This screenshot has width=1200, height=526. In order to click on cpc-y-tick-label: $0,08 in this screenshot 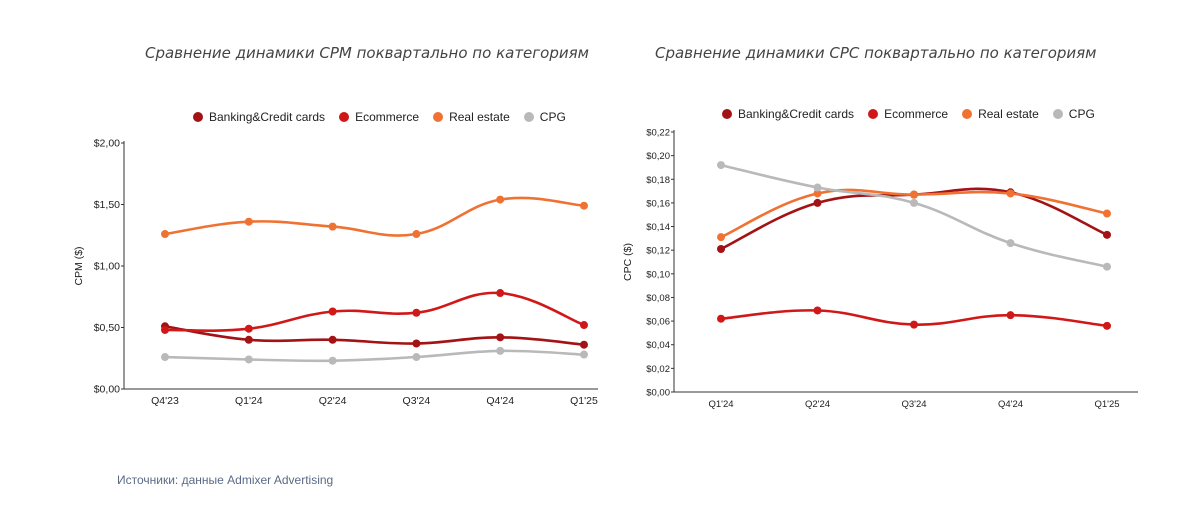, I will do `click(658, 298)`.